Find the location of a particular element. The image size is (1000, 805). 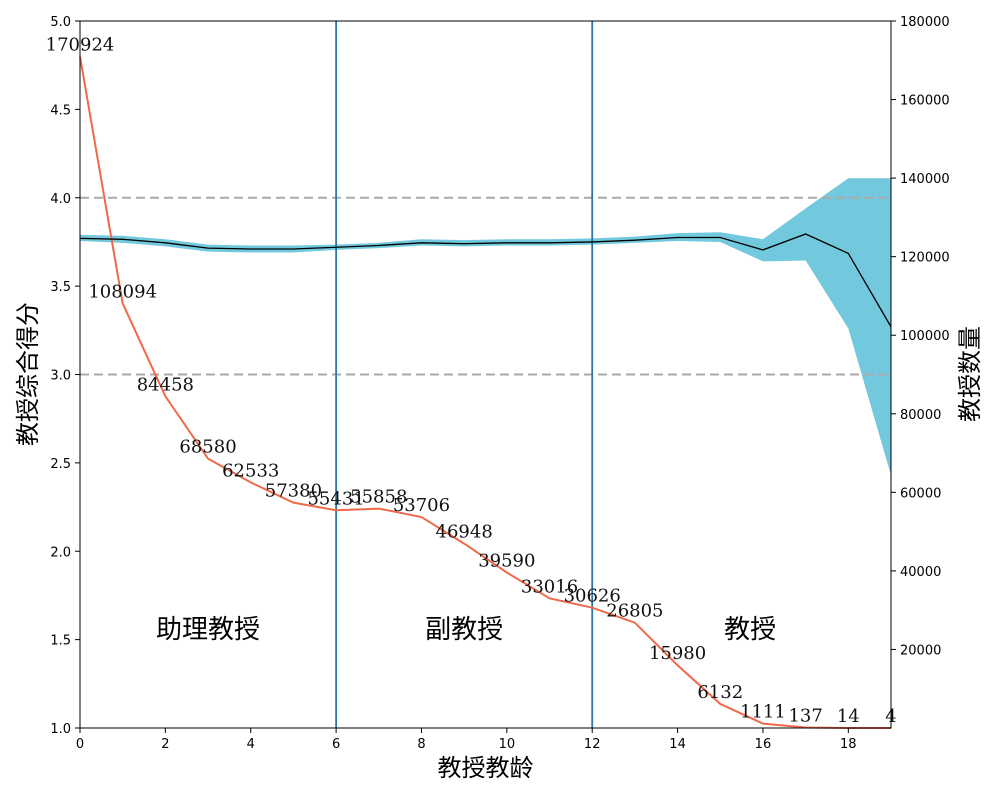

count-data-label: 46948 is located at coordinates (464, 532).